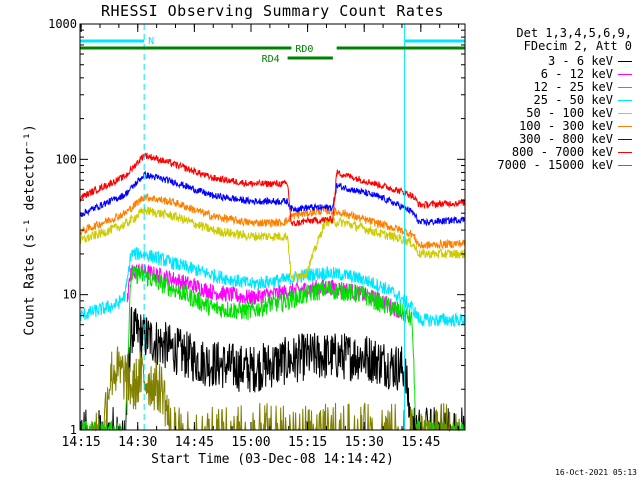 Image resolution: width=640 pixels, height=480 pixels. I want to click on x-tick-label: 15:00, so click(250, 442).